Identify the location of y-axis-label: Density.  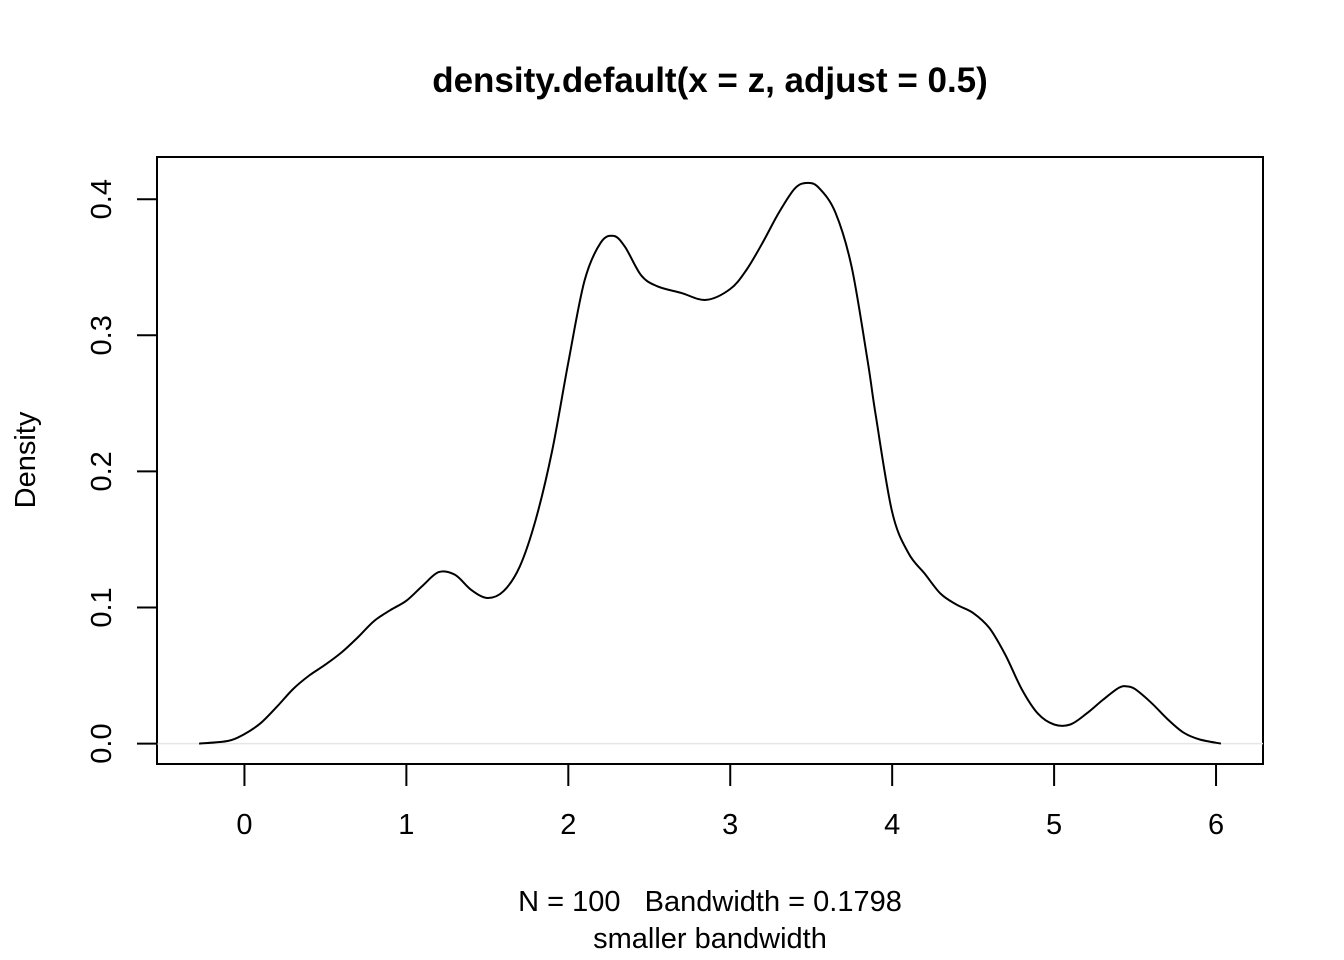
(26, 459).